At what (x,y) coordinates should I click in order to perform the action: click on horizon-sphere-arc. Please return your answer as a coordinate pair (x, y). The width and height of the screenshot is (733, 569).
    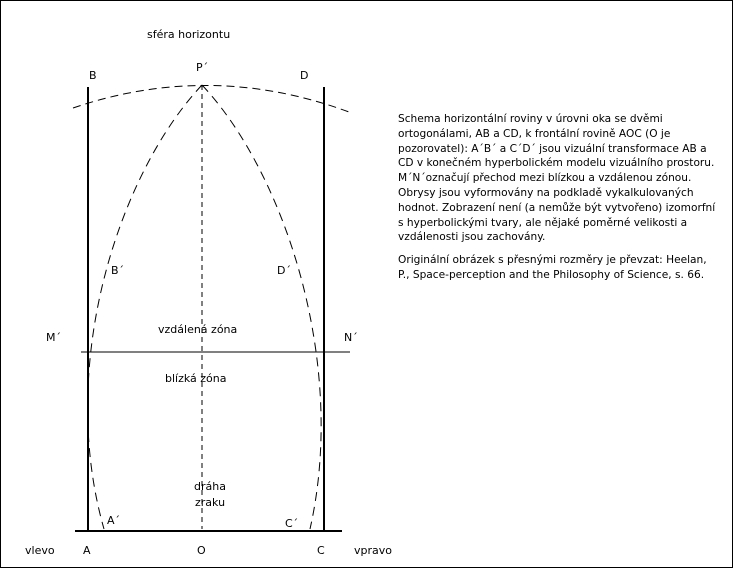
    Looking at the image, I should click on (211, 98).